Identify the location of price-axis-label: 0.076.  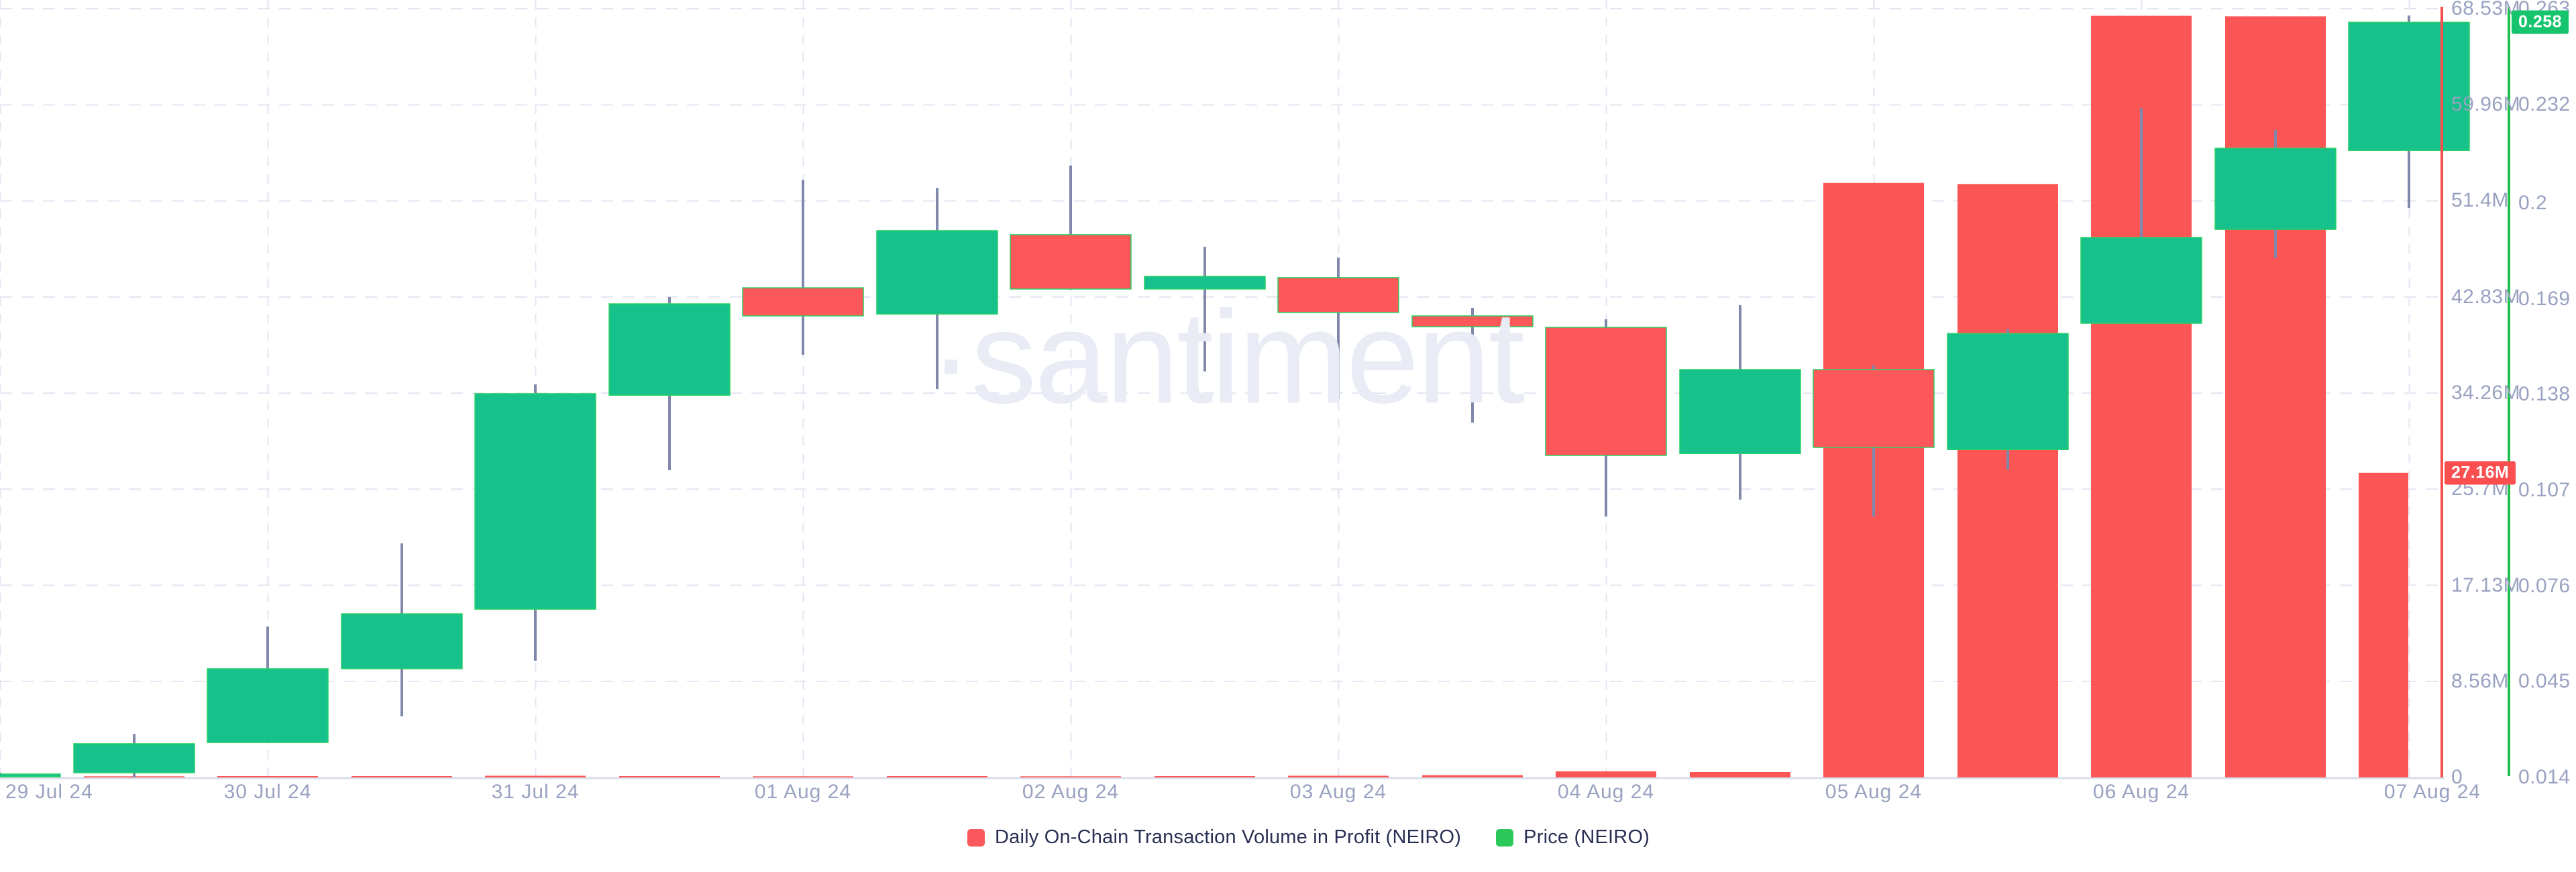
(2544, 585).